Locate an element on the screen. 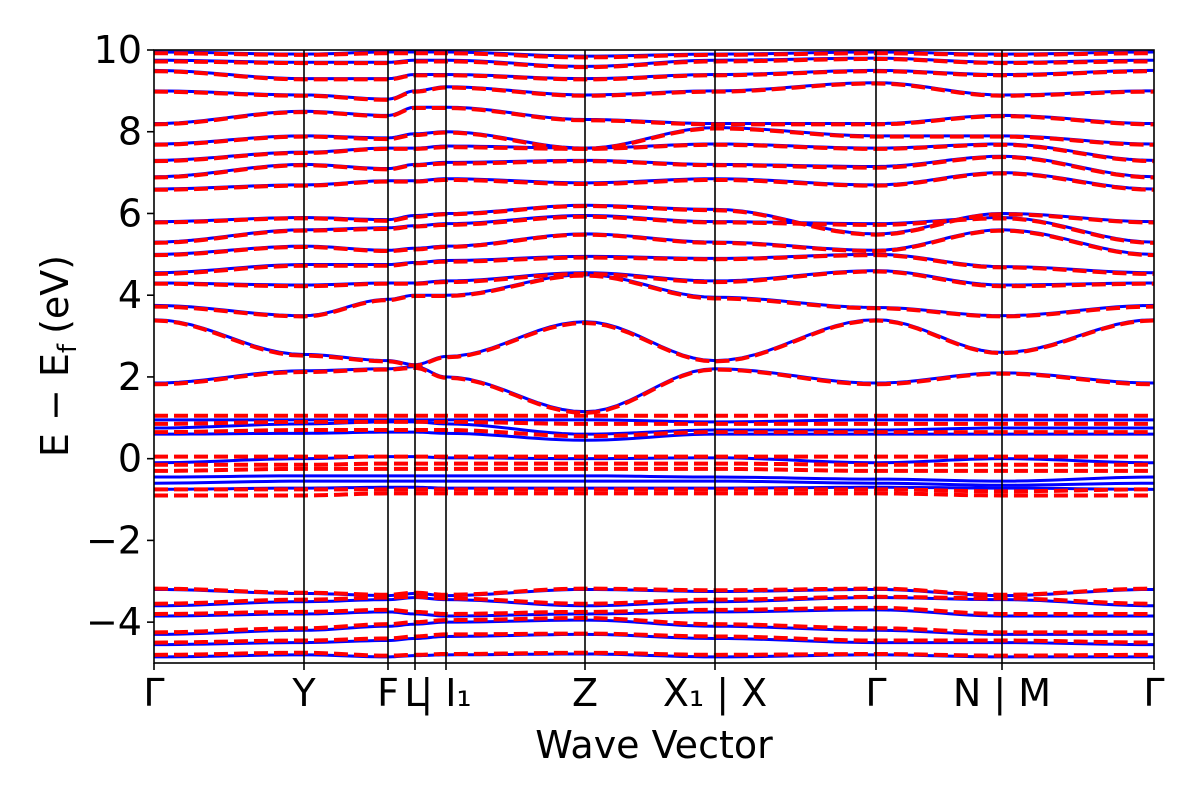 Image resolution: width=1200 pixels, height=804 pixels. kpoint-label-2: F is located at coordinates (388, 693).